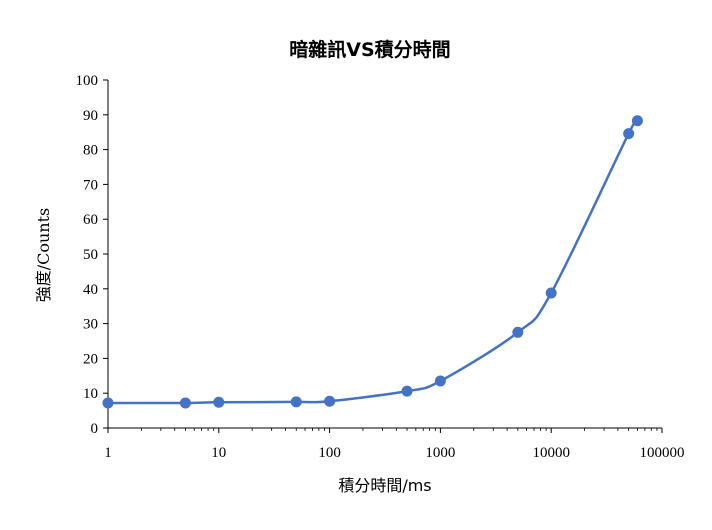 Image resolution: width=712 pixels, height=530 pixels. I want to click on y-tick-label: 0, so click(95, 429).